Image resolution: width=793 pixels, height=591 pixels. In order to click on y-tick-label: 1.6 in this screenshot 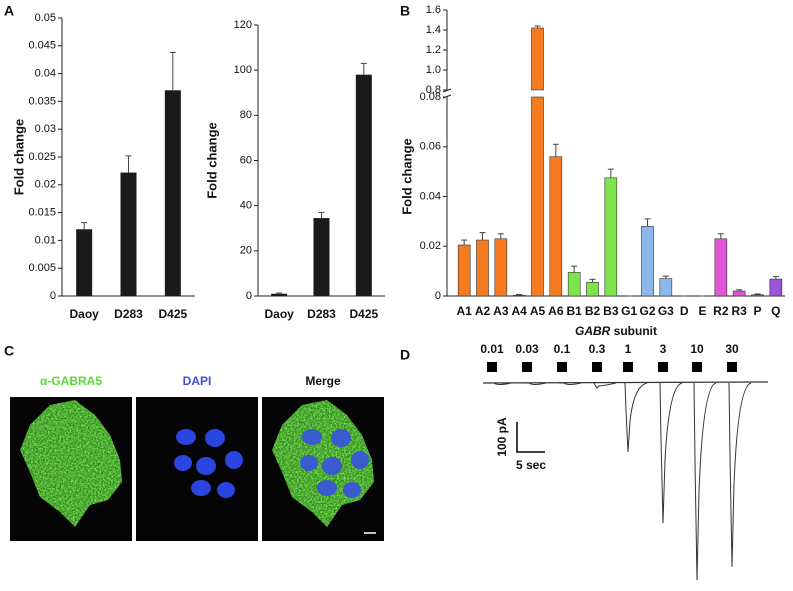, I will do `click(433, 10)`.